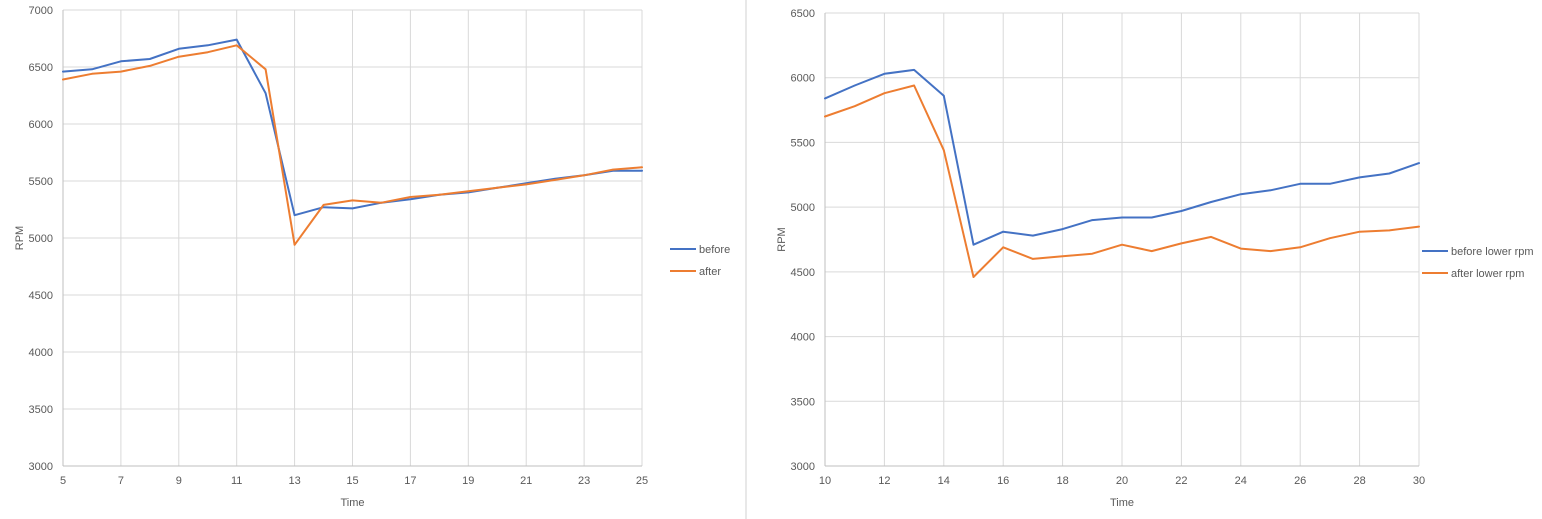 The image size is (1542, 519). I want to click on x-tick-label: 9, so click(179, 481).